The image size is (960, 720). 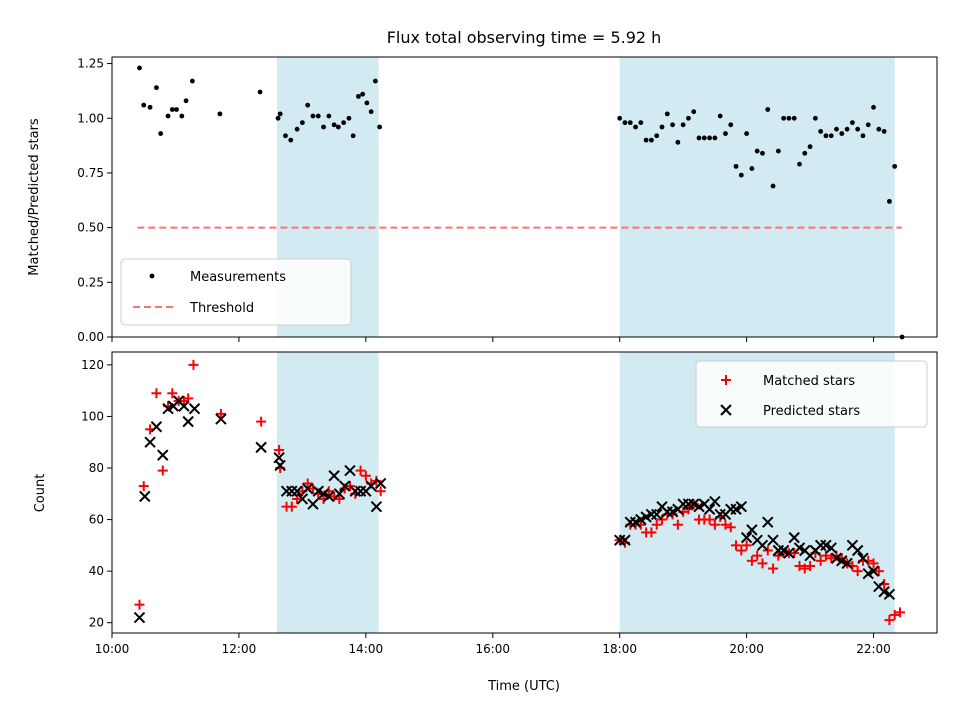 What do you see at coordinates (96, 468) in the screenshot?
I see `bottom-y-tick-label-3: 80` at bounding box center [96, 468].